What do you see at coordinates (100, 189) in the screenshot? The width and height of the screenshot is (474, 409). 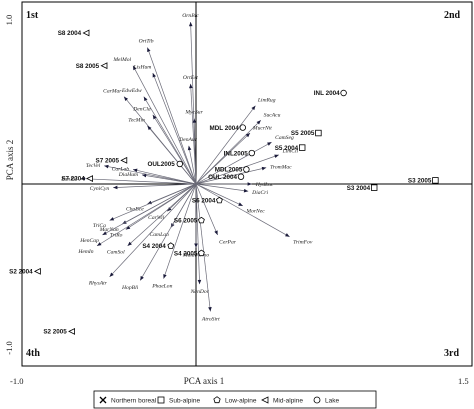 I see `species-label: CyniCyn` at bounding box center [100, 189].